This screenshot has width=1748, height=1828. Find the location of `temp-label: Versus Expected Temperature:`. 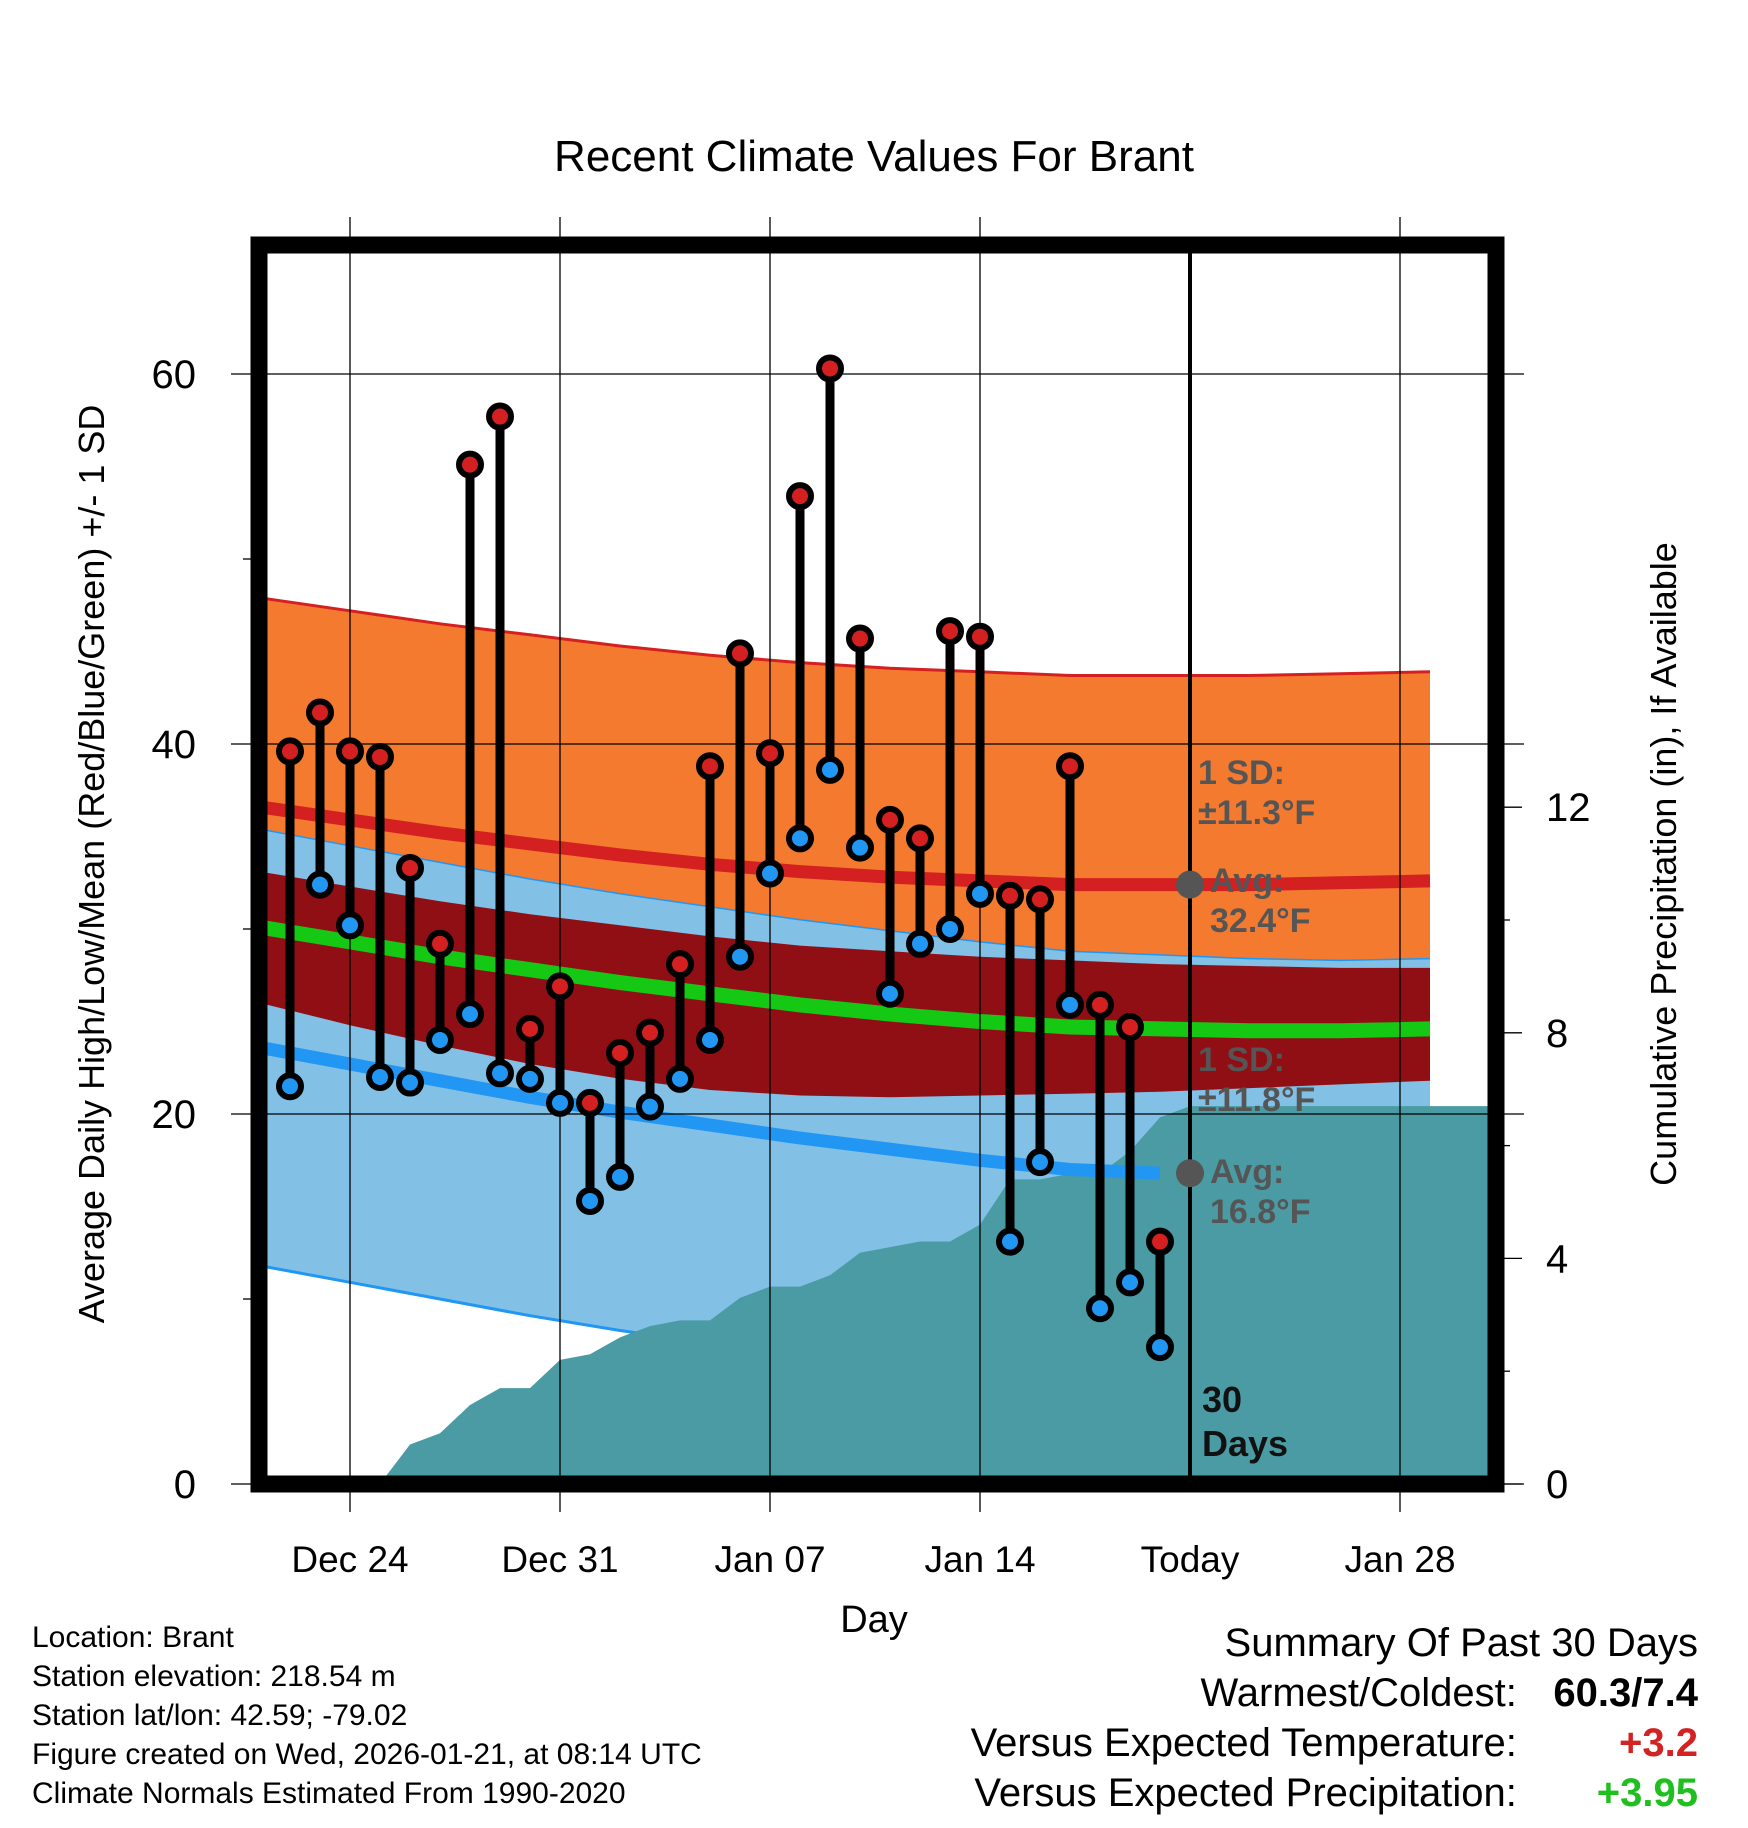

temp-label: Versus Expected Temperature: is located at coordinates (1243, 1743).